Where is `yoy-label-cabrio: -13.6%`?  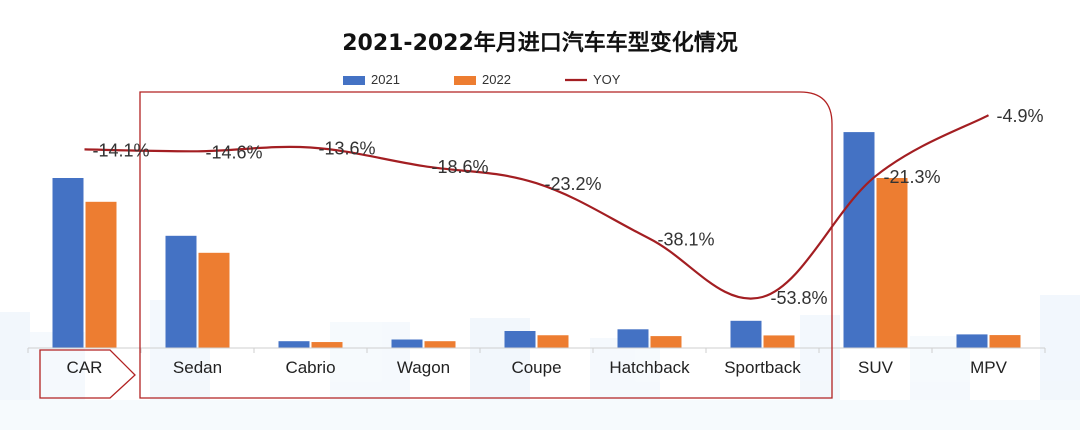
yoy-label-cabrio: -13.6% is located at coordinates (347, 149).